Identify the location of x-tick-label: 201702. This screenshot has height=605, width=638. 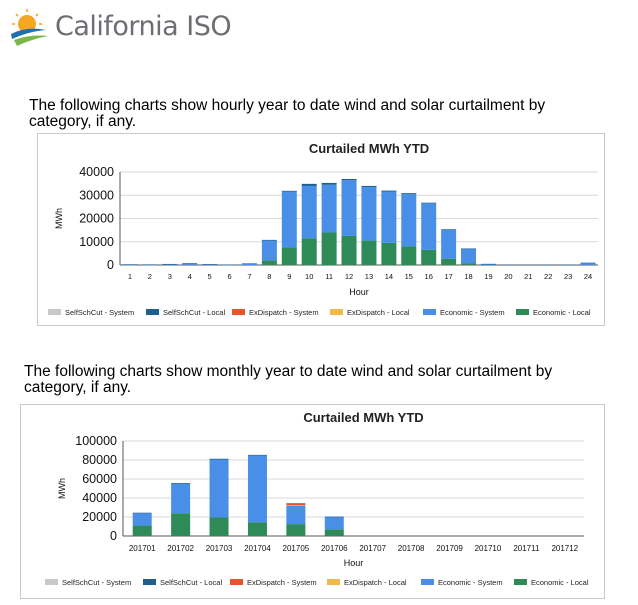
(180, 548).